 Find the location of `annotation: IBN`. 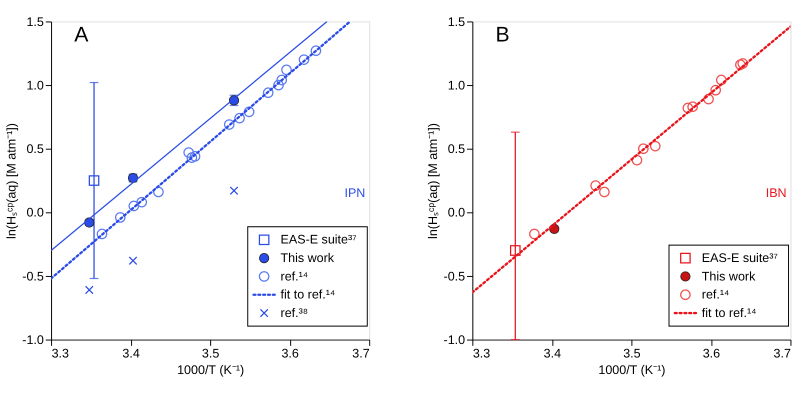

annotation: IBN is located at coordinates (776, 193).